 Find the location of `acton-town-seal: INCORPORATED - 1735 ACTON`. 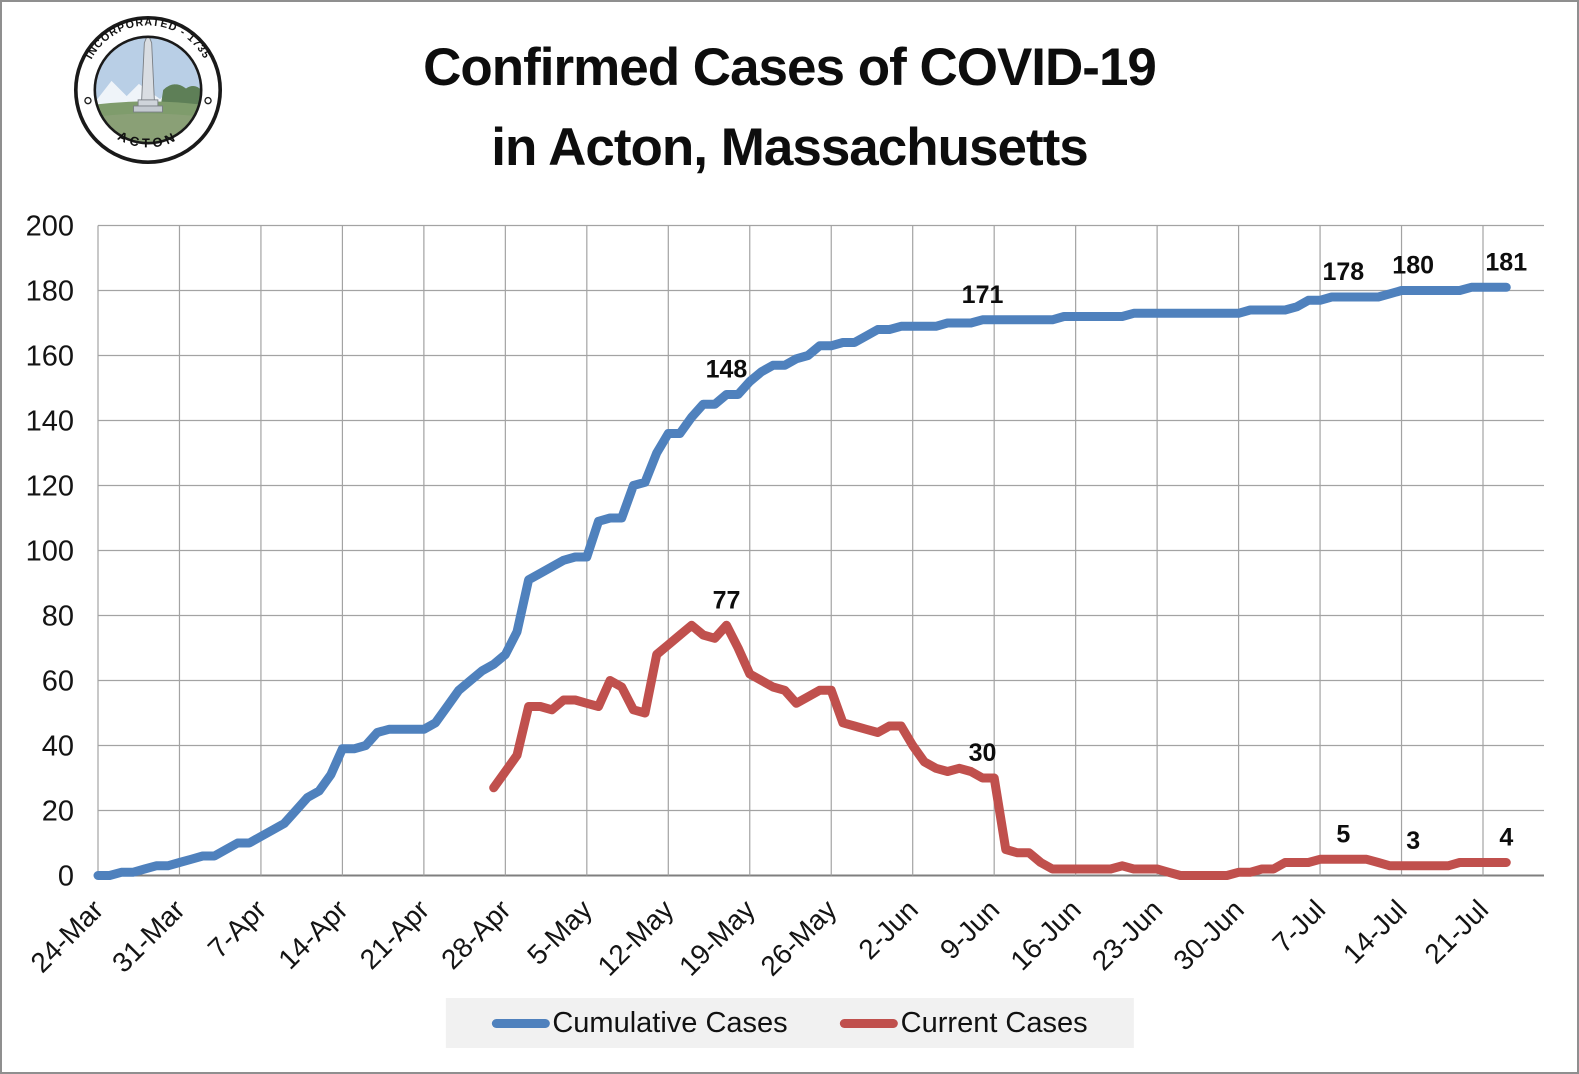

acton-town-seal: INCORPORATED - 1735 ACTON is located at coordinates (148, 90).